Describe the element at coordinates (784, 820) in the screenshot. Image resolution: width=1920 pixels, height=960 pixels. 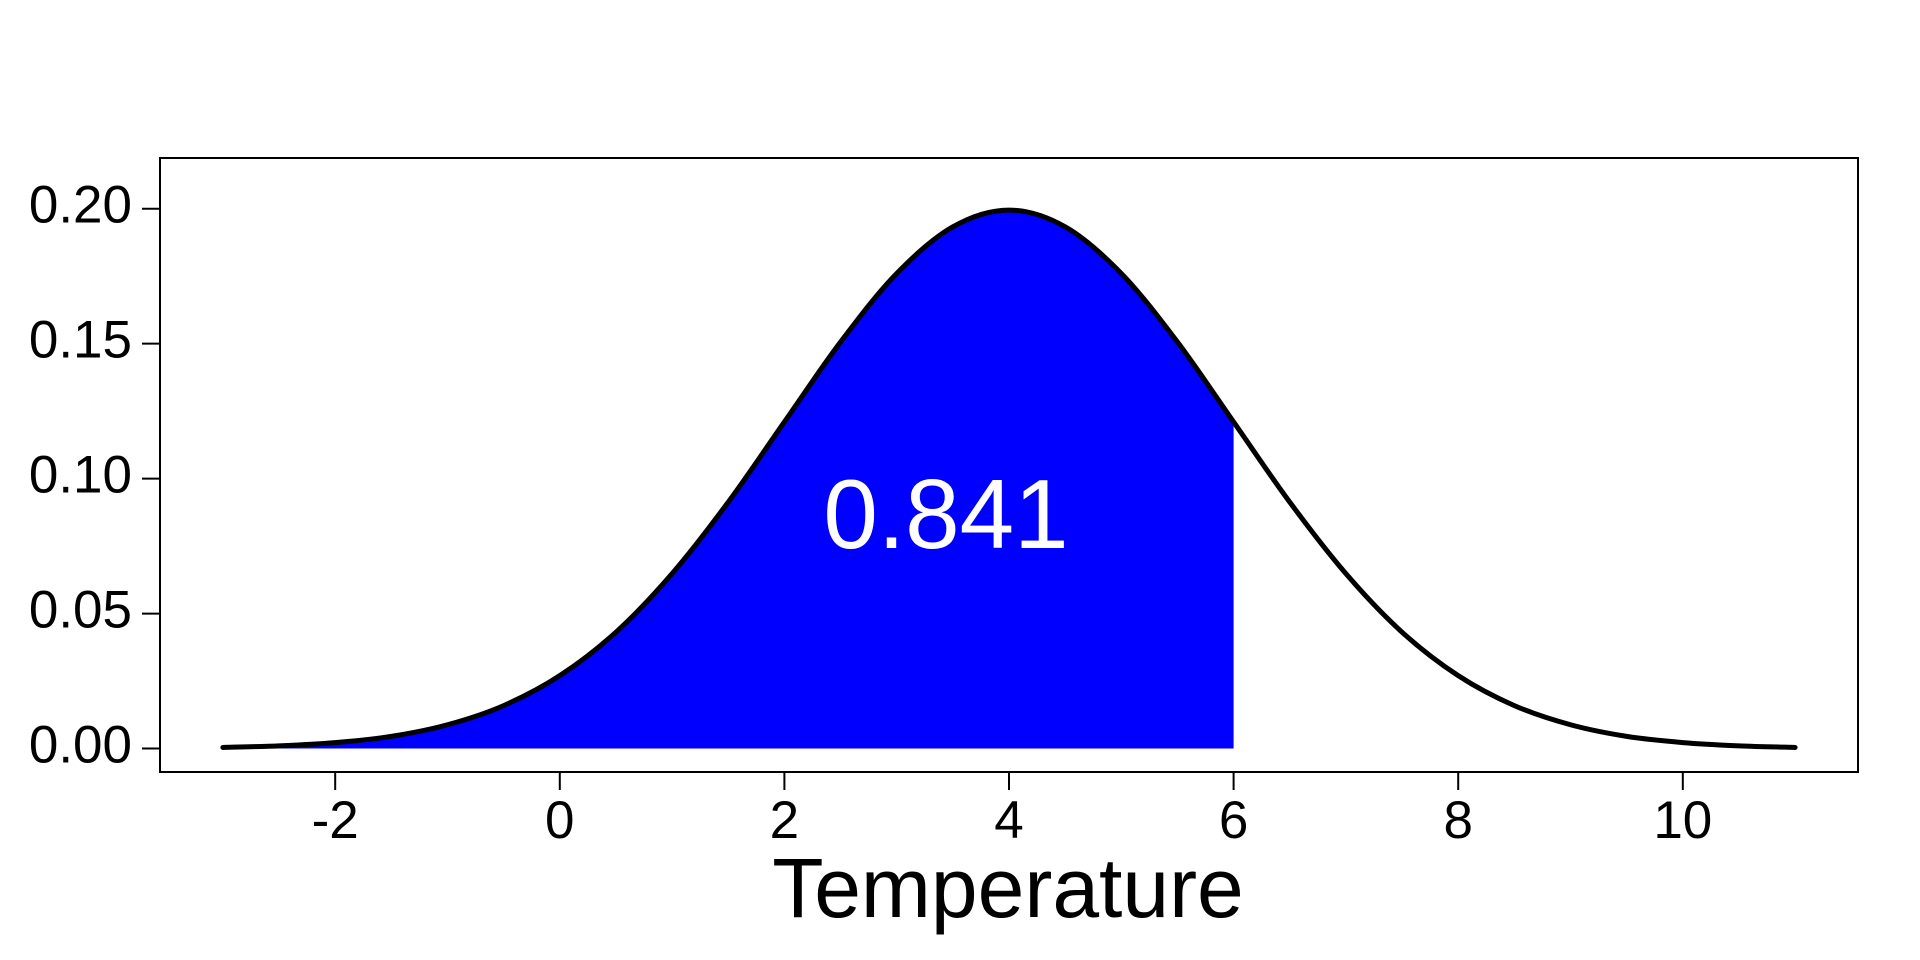
I see `x-tick-label: 2` at that location.